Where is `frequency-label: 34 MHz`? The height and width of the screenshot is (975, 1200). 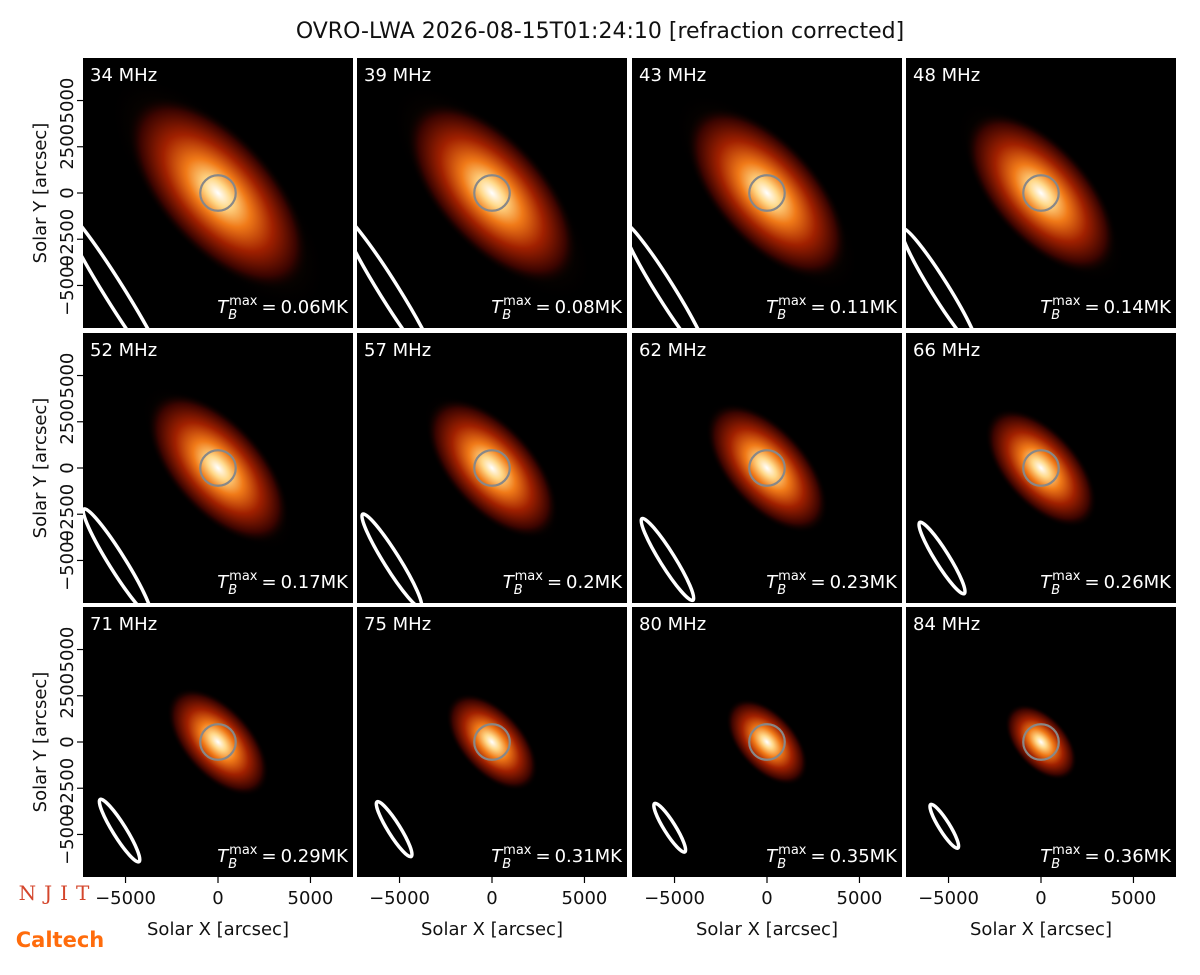
frequency-label: 34 MHz is located at coordinates (123, 75).